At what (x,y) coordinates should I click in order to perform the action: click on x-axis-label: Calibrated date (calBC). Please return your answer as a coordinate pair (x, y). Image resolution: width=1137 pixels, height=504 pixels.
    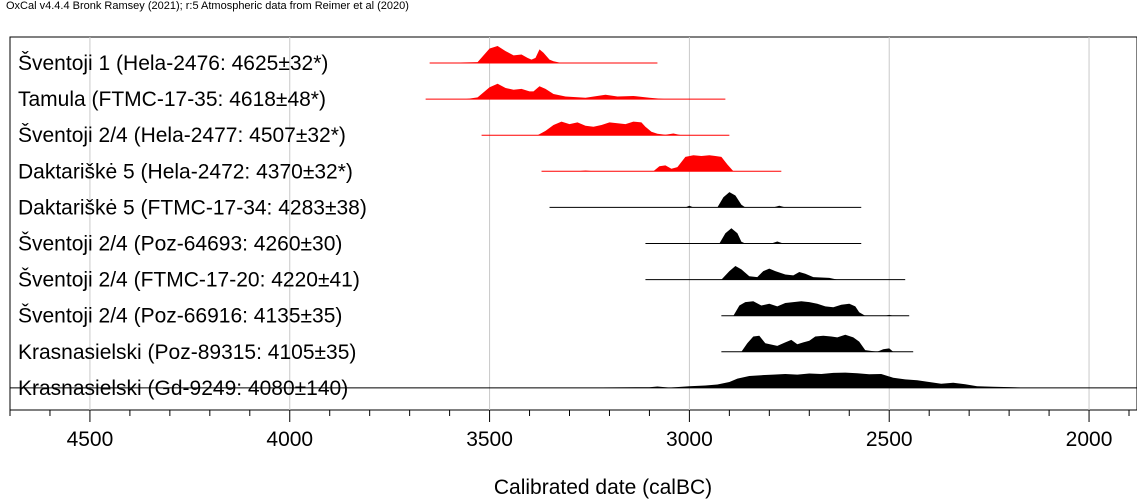
    Looking at the image, I should click on (603, 487).